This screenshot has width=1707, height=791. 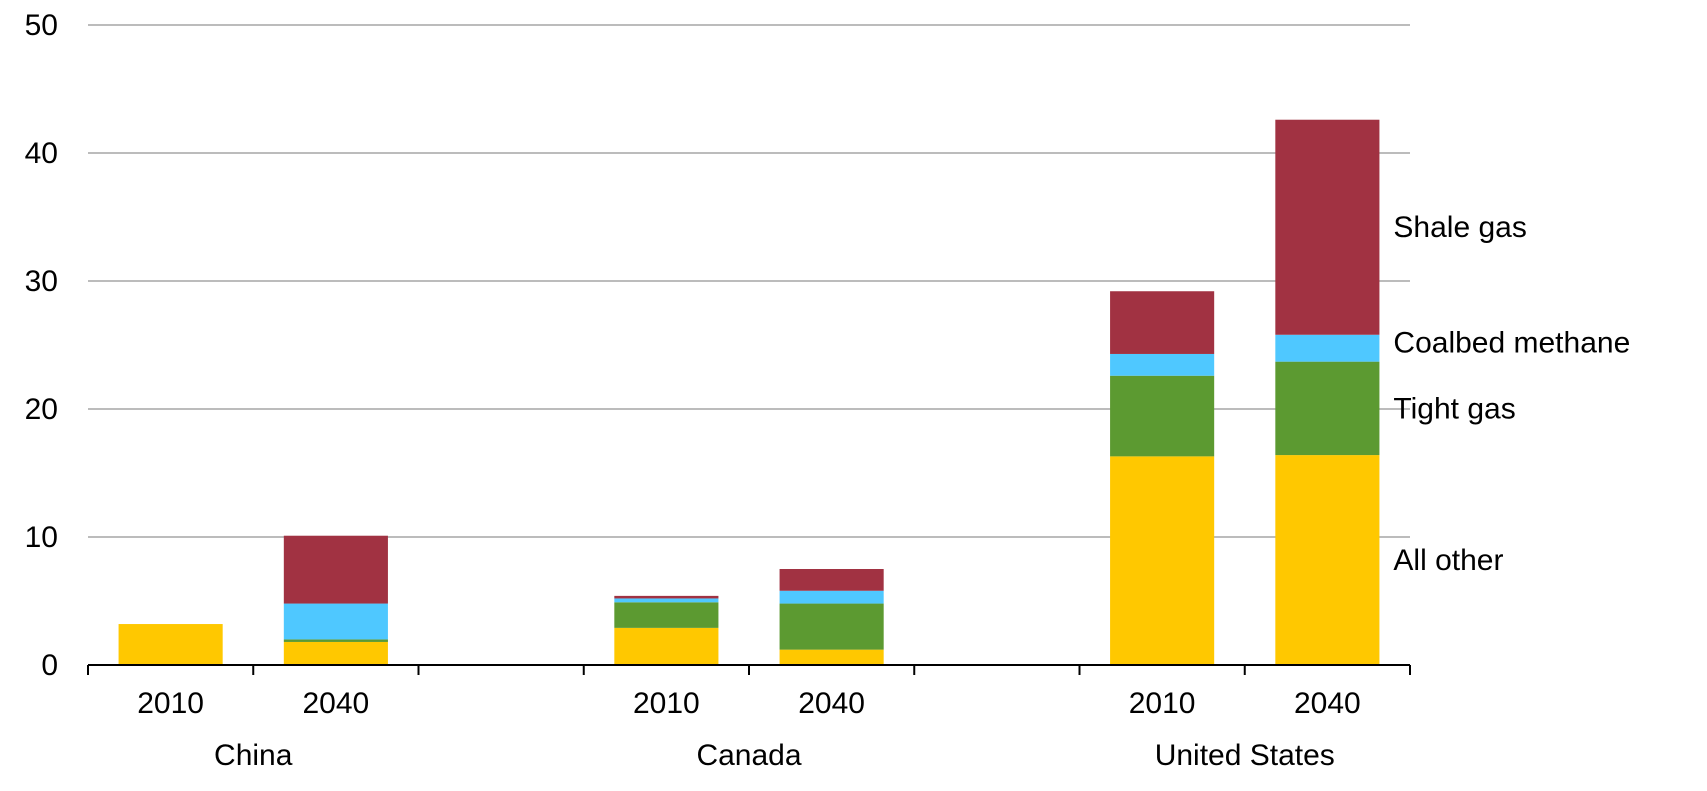 I want to click on y-axis-ticks: 0 10 20 30 40 50, so click(x=41, y=345).